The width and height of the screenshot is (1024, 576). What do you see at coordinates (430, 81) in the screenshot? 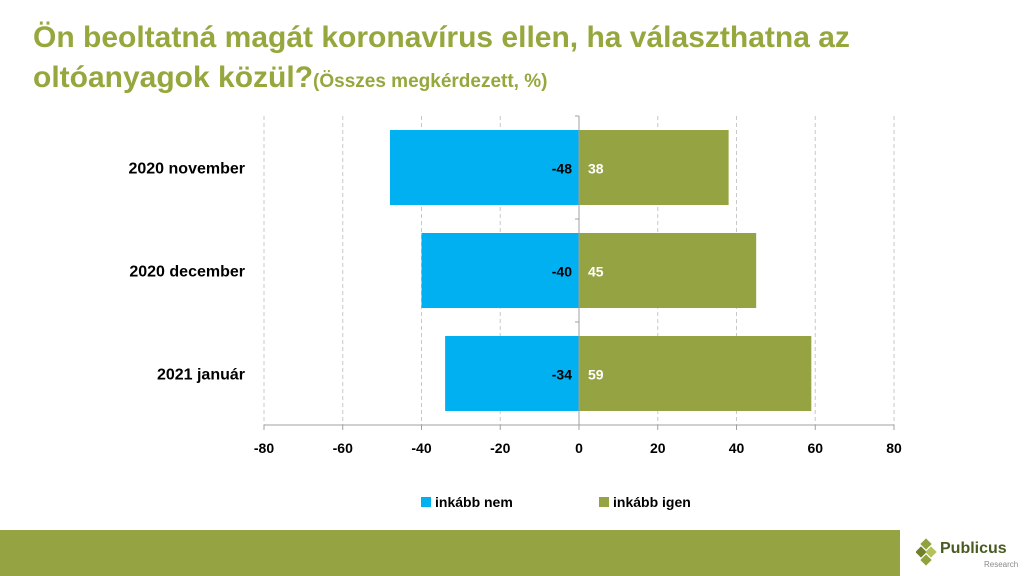
I see `title-subtitle: (Összes megkérdezett, %)` at bounding box center [430, 81].